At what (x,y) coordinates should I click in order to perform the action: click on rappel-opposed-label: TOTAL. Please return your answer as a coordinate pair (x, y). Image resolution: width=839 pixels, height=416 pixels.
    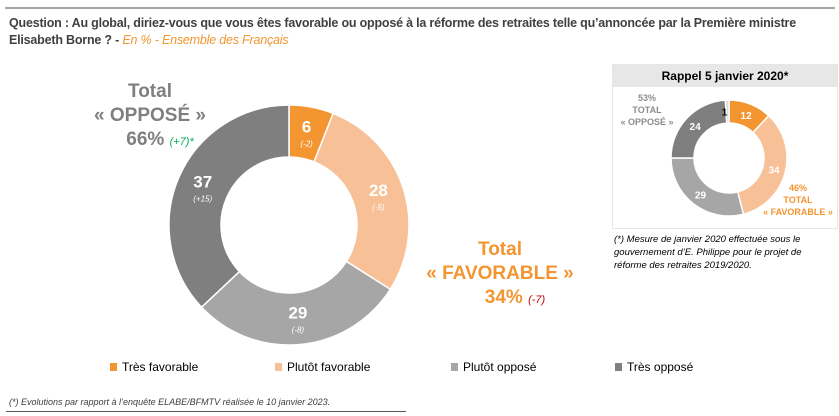
    Looking at the image, I should click on (647, 110).